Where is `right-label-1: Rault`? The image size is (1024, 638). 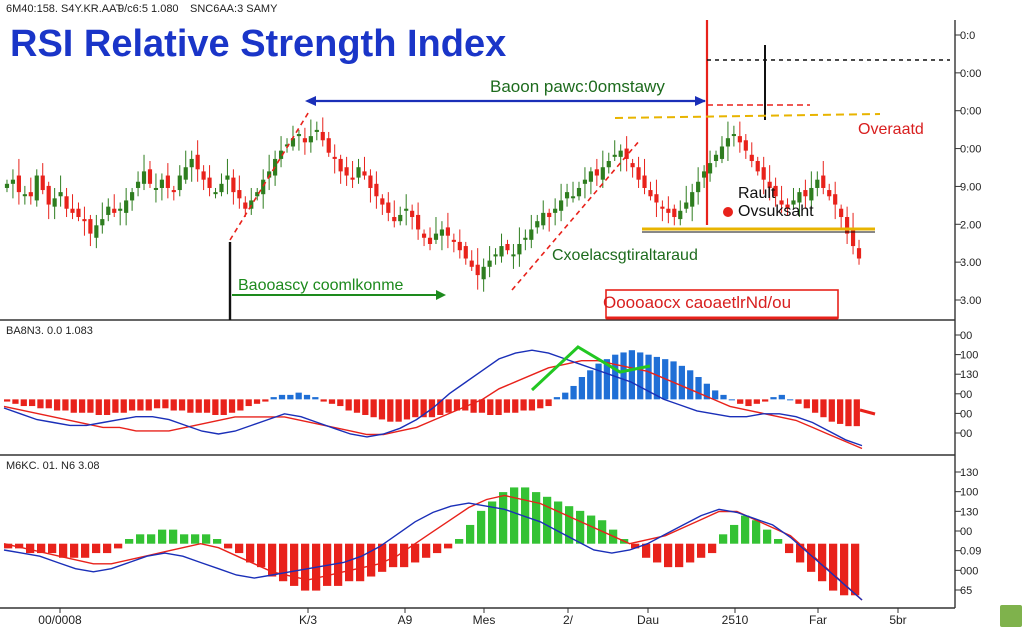
right-label-1: Rault is located at coordinates (757, 193).